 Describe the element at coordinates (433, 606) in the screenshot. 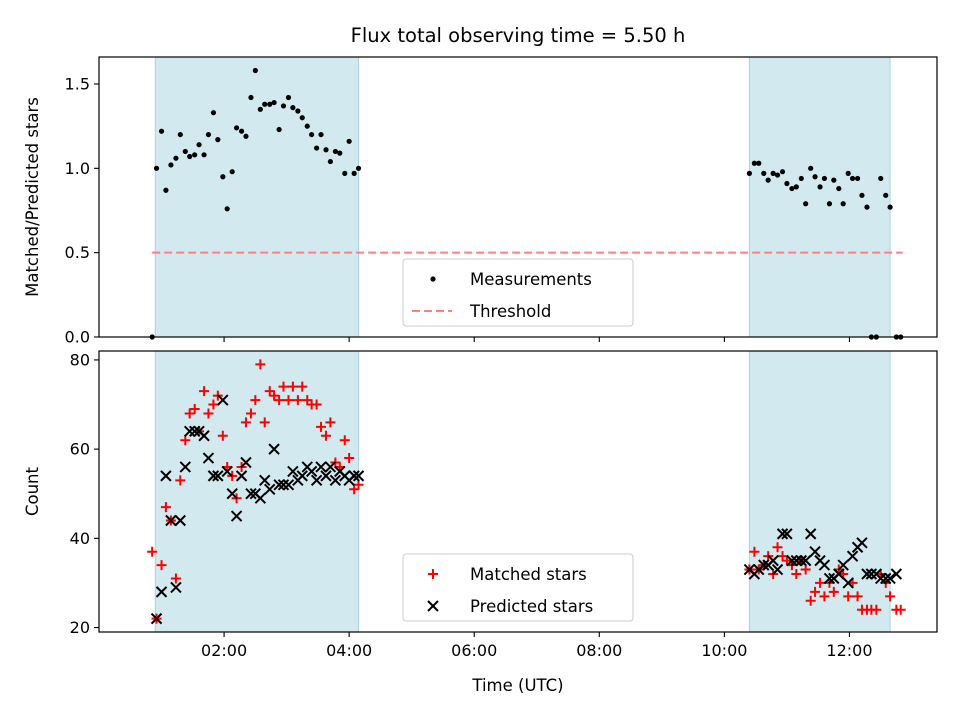

I see `legend-predicted-symbol` at that location.